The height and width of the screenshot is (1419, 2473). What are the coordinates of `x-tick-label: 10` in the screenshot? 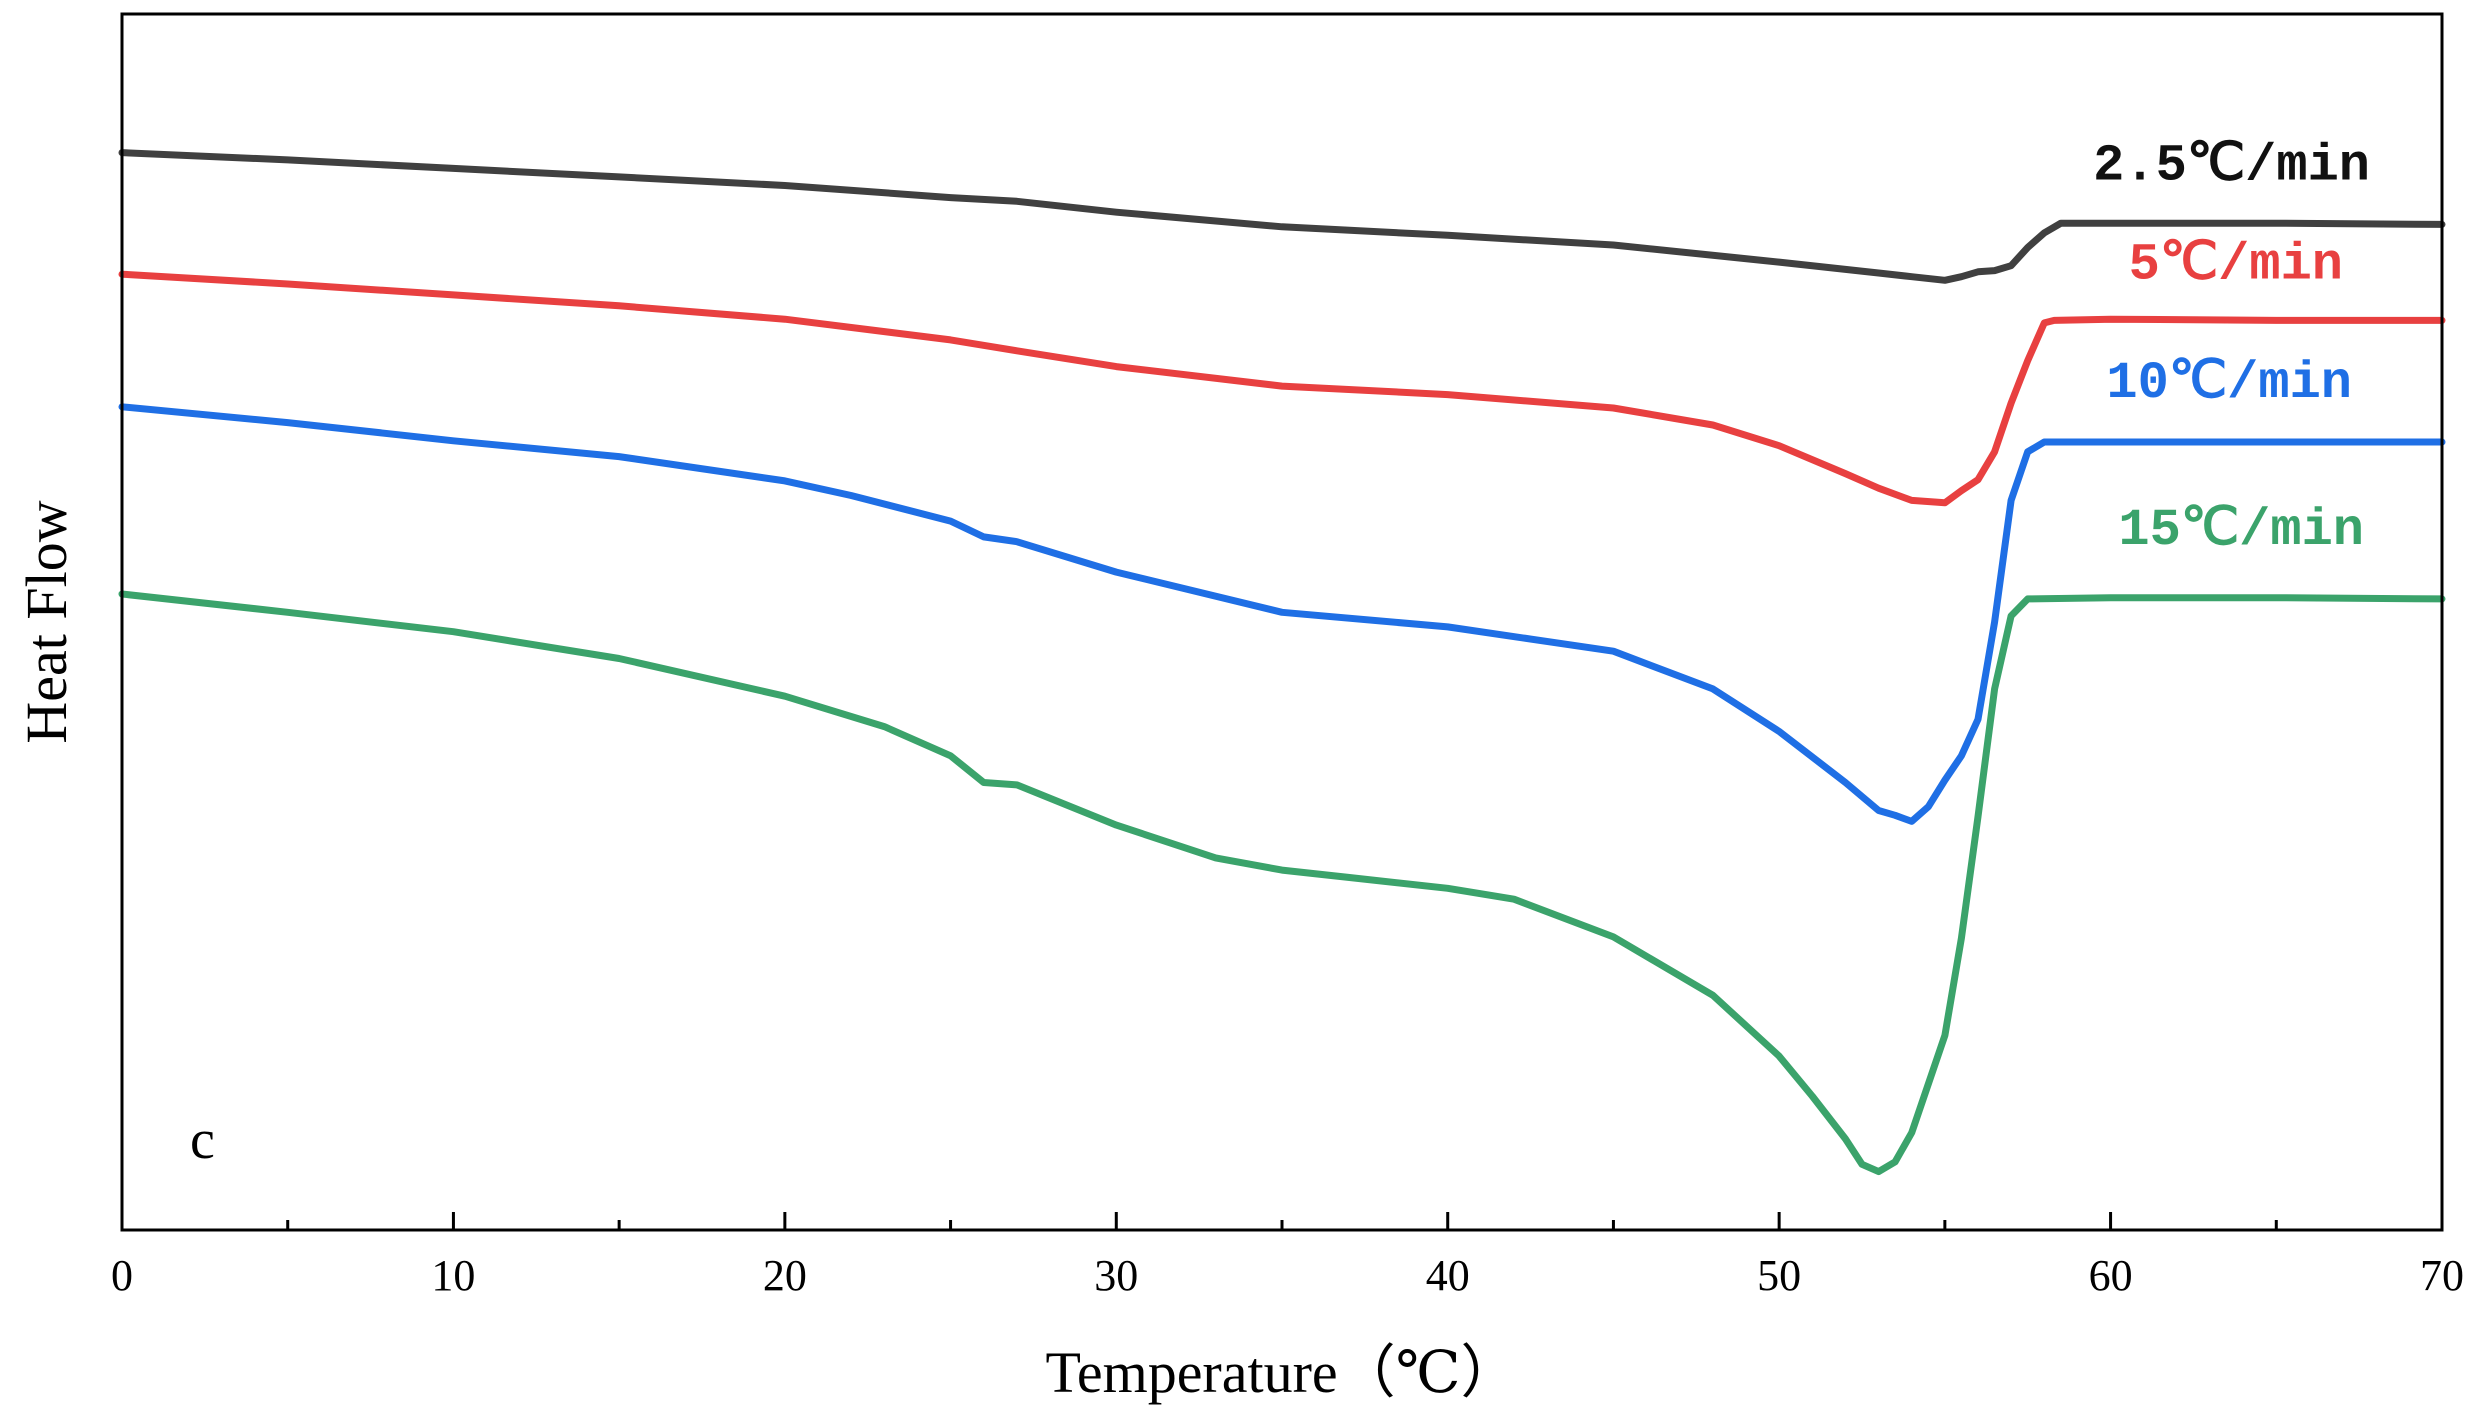 It's located at (453, 1275).